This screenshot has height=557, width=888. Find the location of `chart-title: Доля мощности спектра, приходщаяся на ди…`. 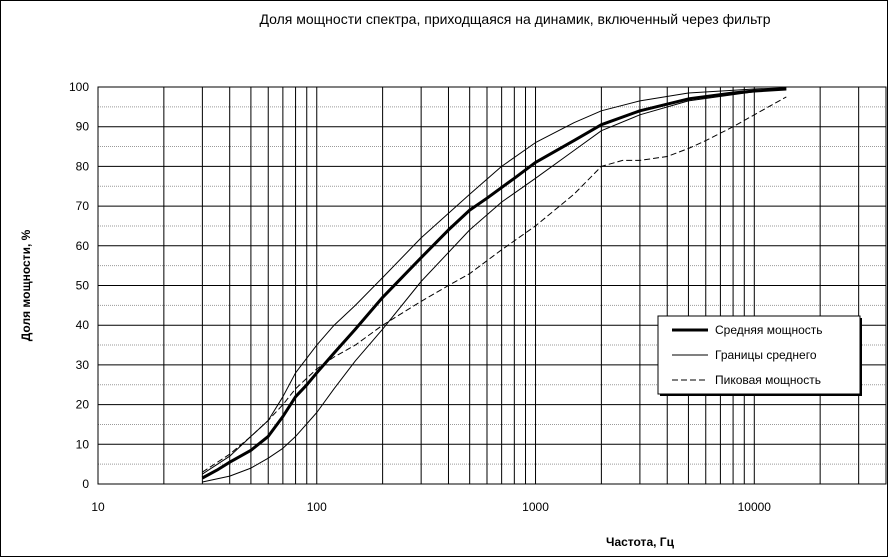

chart-title: Доля мощности спектра, приходщаяся на ди… is located at coordinates (515, 19).